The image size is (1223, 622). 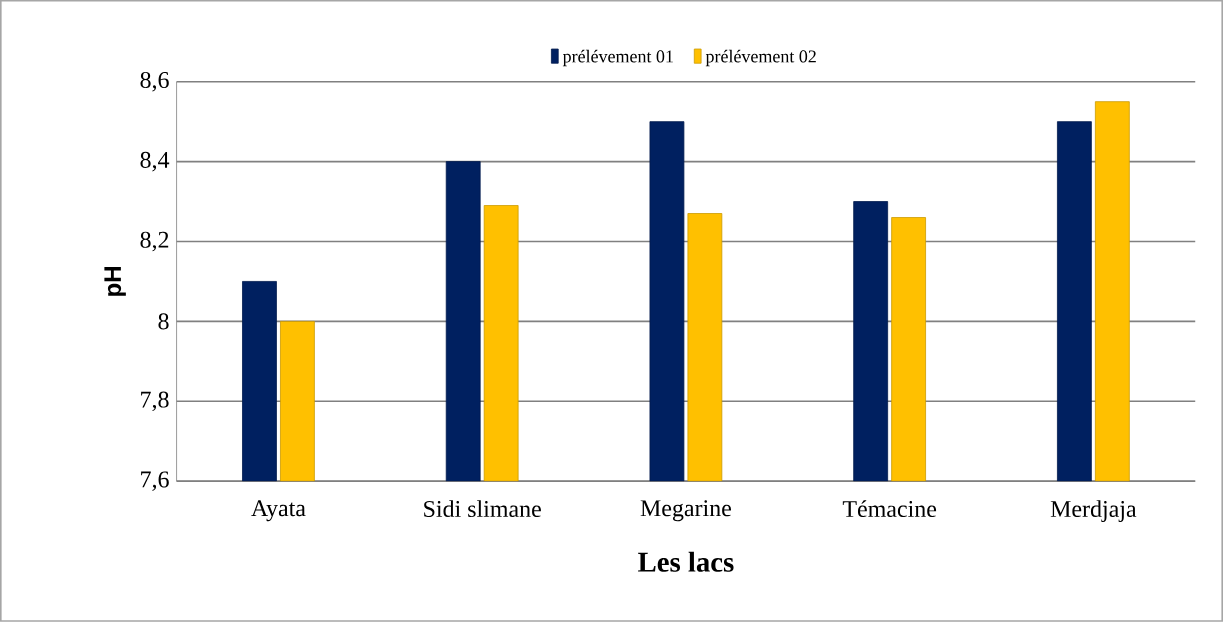 I want to click on y-axis-title: pH, so click(x=115, y=281).